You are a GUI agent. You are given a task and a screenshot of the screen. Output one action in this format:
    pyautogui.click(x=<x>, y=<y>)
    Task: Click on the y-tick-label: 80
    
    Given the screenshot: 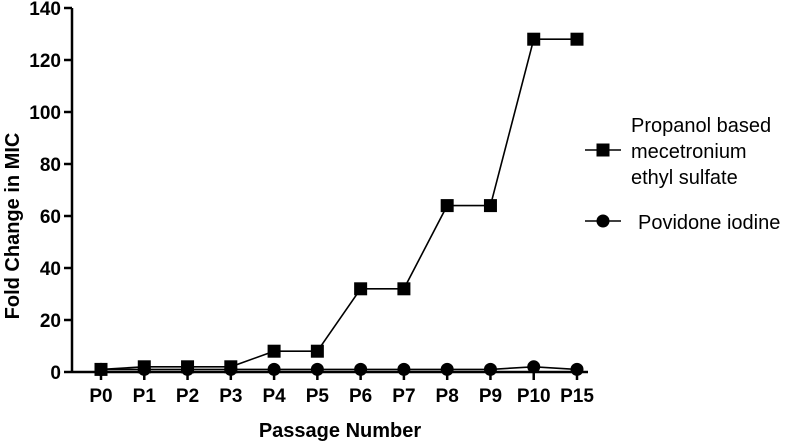 What is the action you would take?
    pyautogui.click(x=50, y=165)
    